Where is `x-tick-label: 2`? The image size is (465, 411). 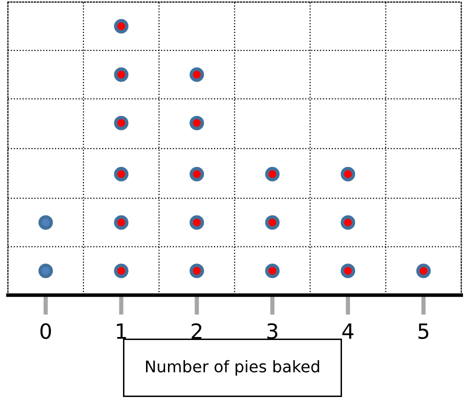
x-tick-label: 2 is located at coordinates (197, 331).